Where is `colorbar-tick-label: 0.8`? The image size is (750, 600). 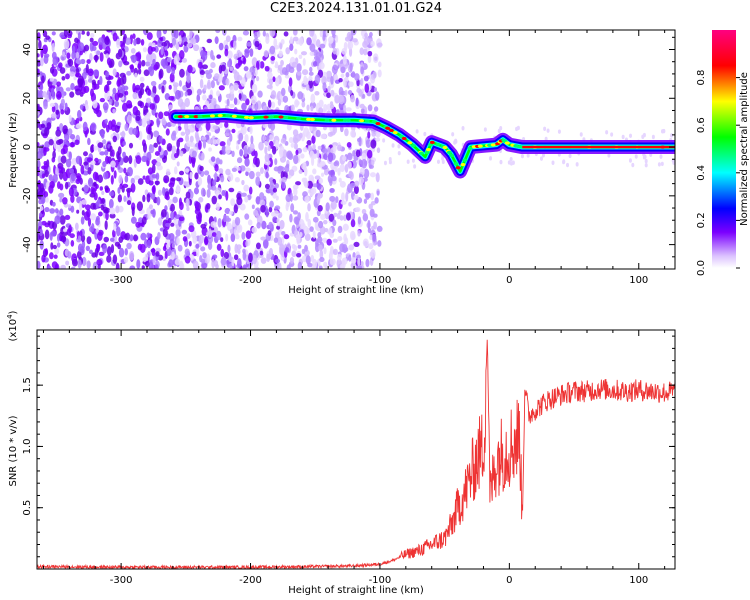 colorbar-tick-label: 0.8 is located at coordinates (701, 78).